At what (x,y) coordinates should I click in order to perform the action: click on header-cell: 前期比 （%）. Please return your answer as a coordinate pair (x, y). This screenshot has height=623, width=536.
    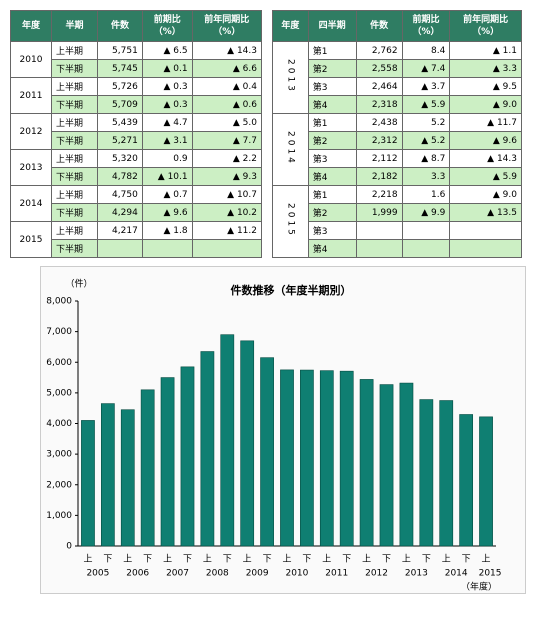
    Looking at the image, I should click on (167, 26).